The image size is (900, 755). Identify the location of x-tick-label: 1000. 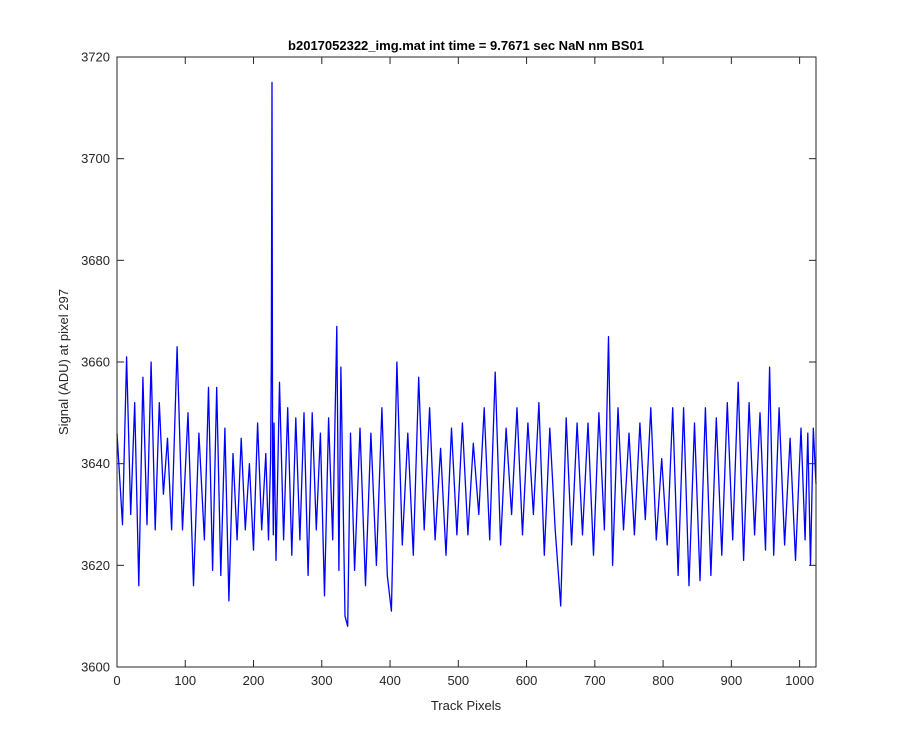
(799, 680).